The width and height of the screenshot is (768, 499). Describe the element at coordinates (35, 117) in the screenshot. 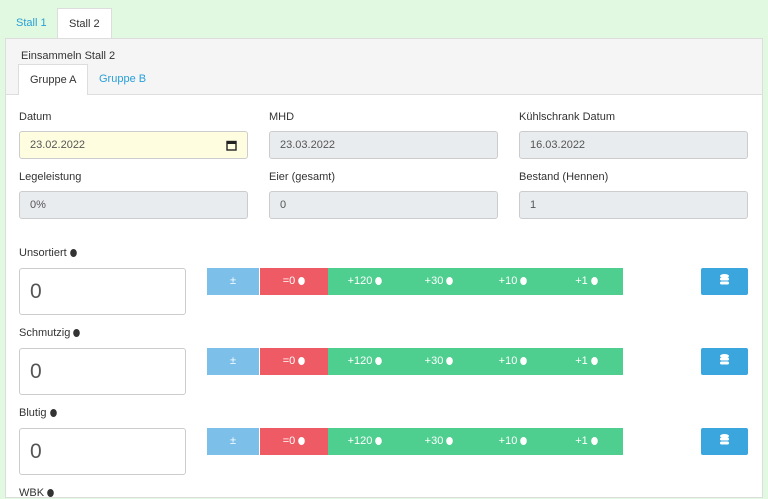

I see `field-label: Datum` at that location.